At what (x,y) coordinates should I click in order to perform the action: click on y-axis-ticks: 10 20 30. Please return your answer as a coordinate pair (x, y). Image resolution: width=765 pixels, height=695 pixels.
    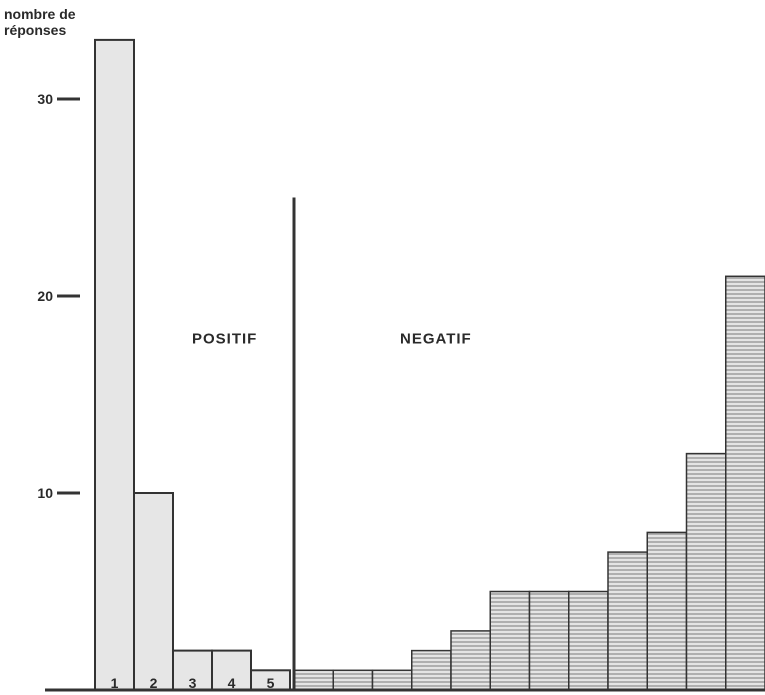
    Looking at the image, I should click on (58, 296).